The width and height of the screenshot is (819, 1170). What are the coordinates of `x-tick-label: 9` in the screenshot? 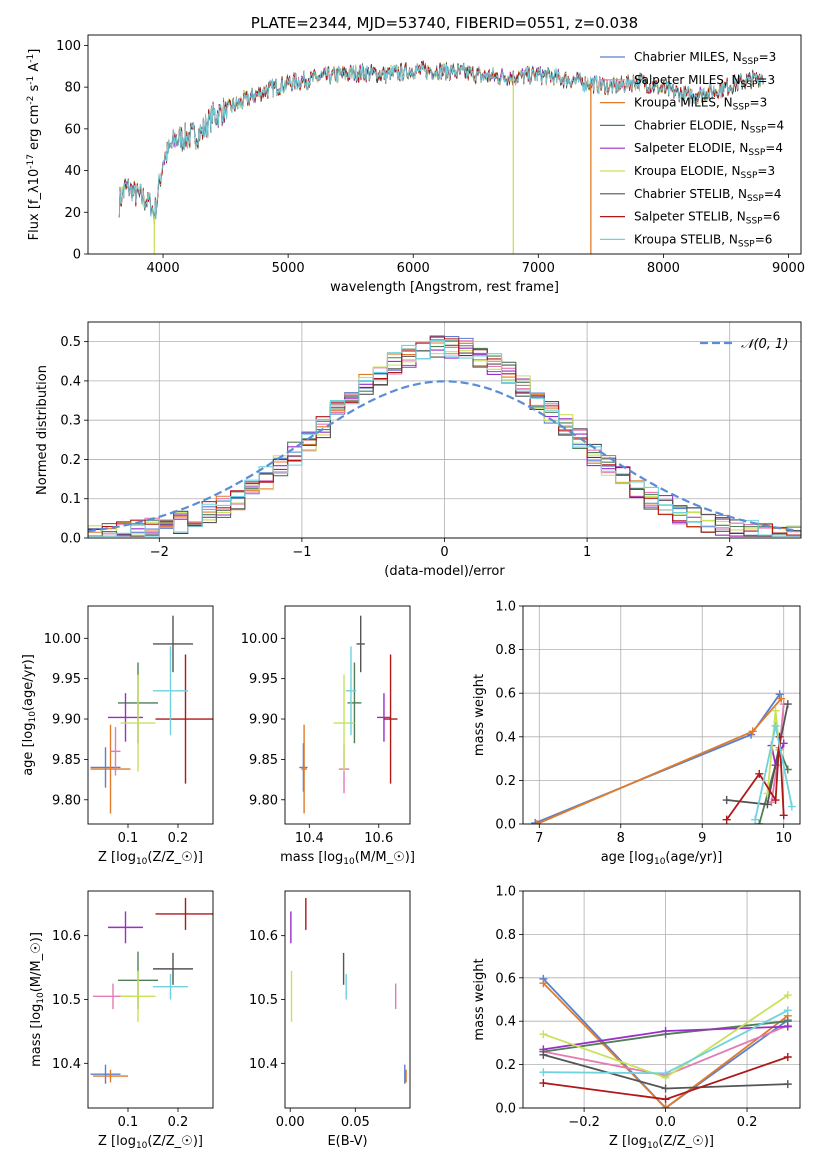 It's located at (702, 838).